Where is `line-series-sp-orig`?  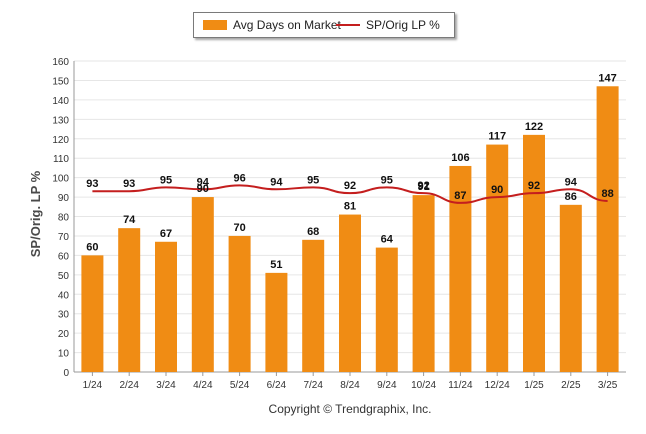
line-series-sp-orig is located at coordinates (350, 194).